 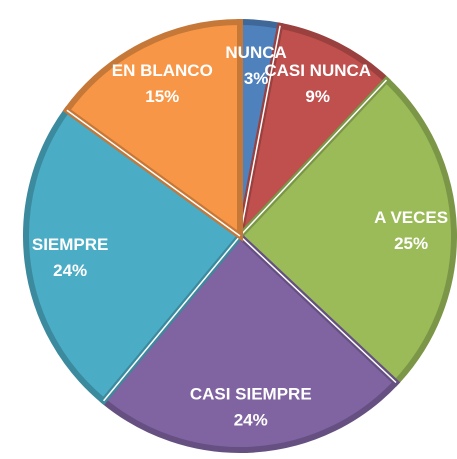 I want to click on slice-label: NUNCA, so click(x=255, y=52).